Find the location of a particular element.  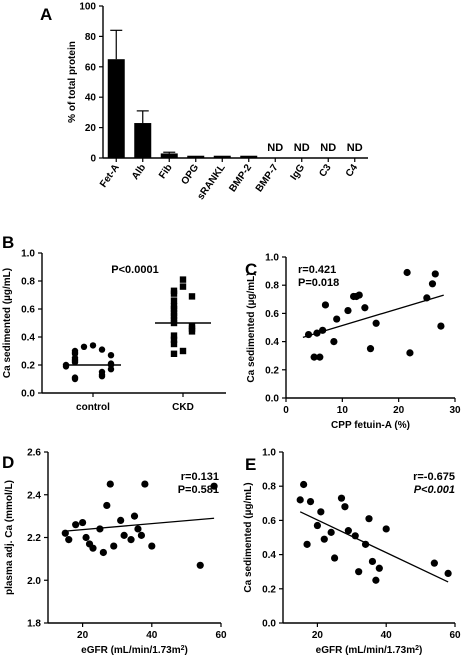

x-tick-label: OPG is located at coordinates (190, 174).